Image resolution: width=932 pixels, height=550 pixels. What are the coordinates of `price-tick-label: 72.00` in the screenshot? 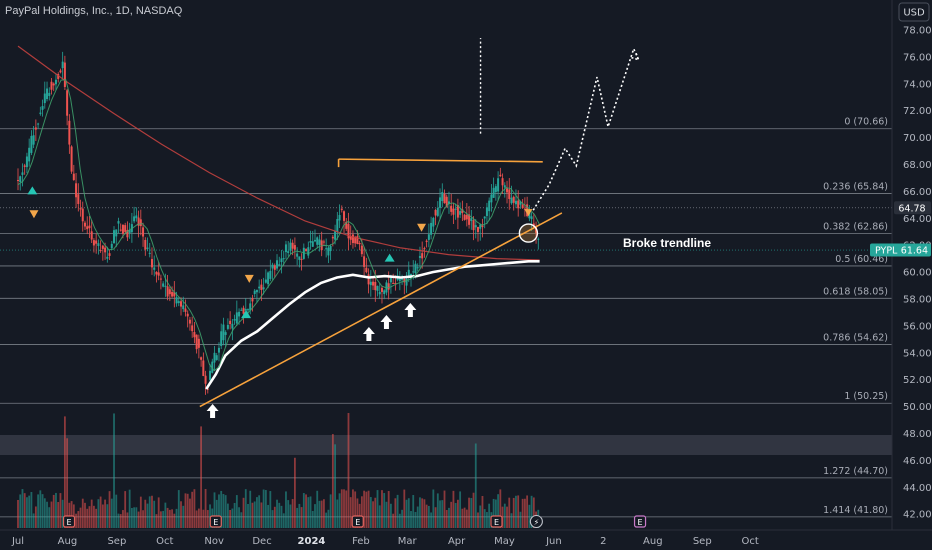 It's located at (917, 111).